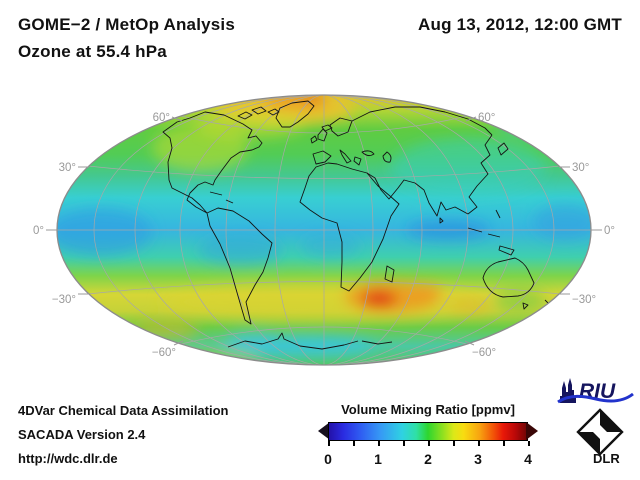  Describe the element at coordinates (520, 24) in the screenshot. I see `figure-datetime: Aug 13, 2012, 12:00 GMT` at that location.